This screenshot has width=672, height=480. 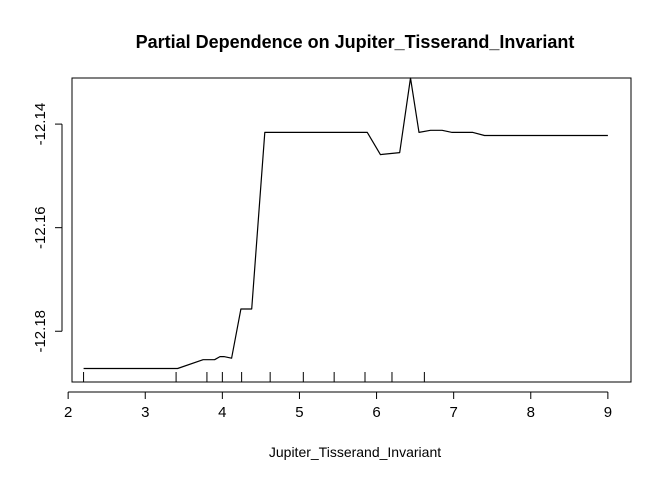 What do you see at coordinates (222, 412) in the screenshot?
I see `x-tick-label: 4` at bounding box center [222, 412].